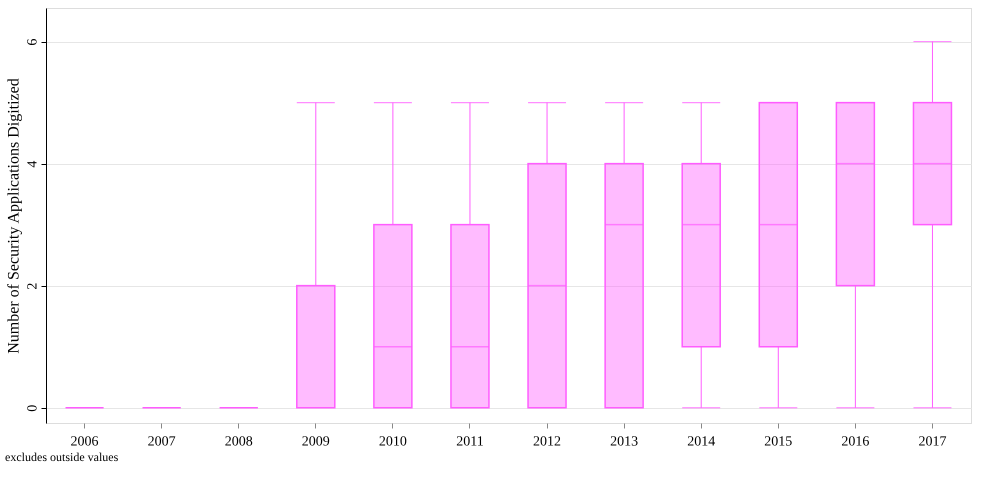 This screenshot has width=994, height=502. Describe the element at coordinates (316, 442) in the screenshot. I see `x-tick-label: 2009` at that location.